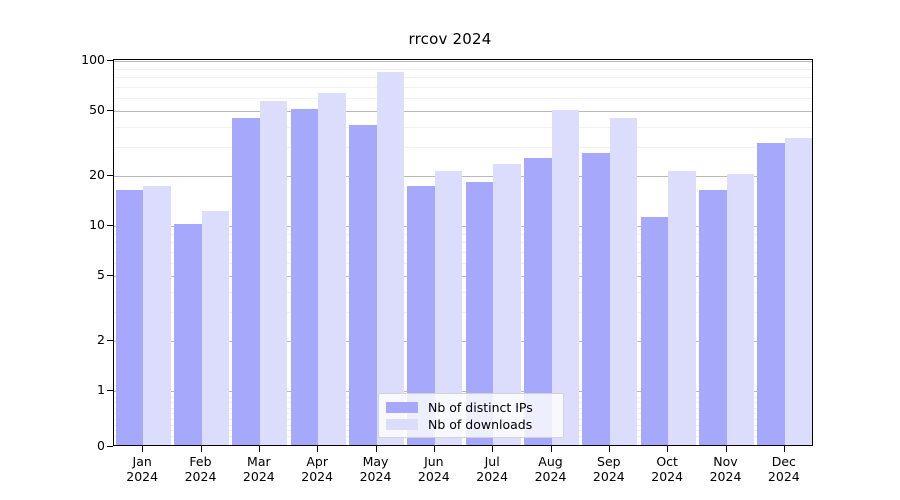 The height and width of the screenshot is (500, 900). What do you see at coordinates (375, 461) in the screenshot?
I see `x-tick-month: May` at bounding box center [375, 461].